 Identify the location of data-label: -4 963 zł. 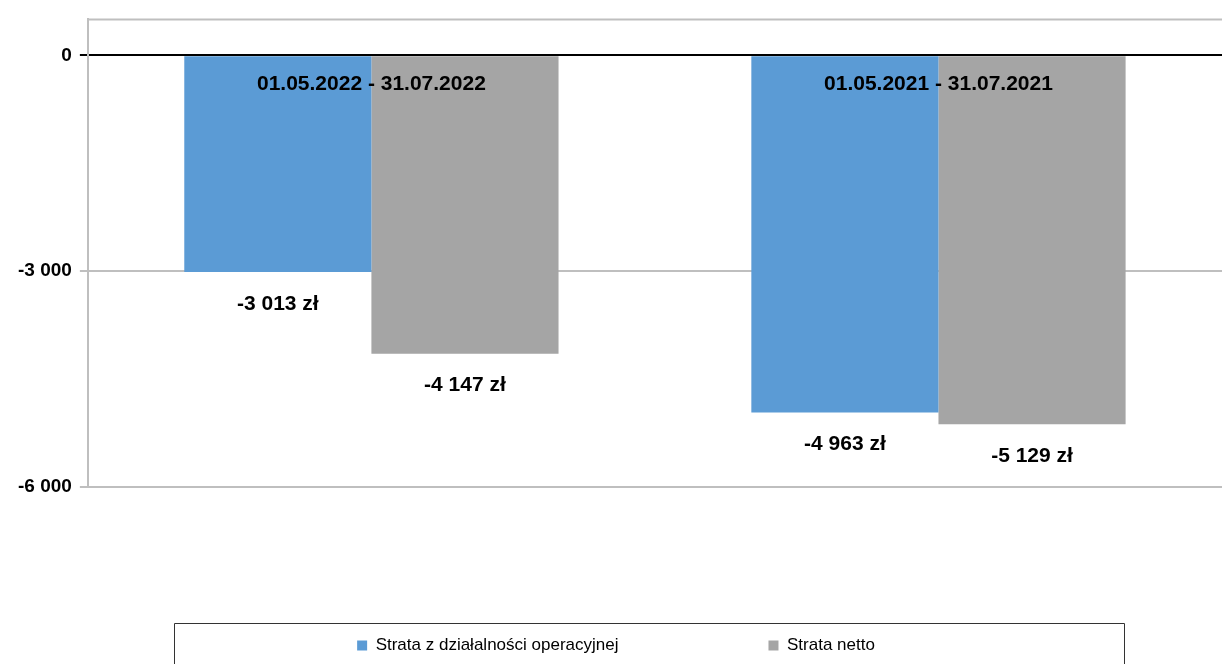
(845, 443).